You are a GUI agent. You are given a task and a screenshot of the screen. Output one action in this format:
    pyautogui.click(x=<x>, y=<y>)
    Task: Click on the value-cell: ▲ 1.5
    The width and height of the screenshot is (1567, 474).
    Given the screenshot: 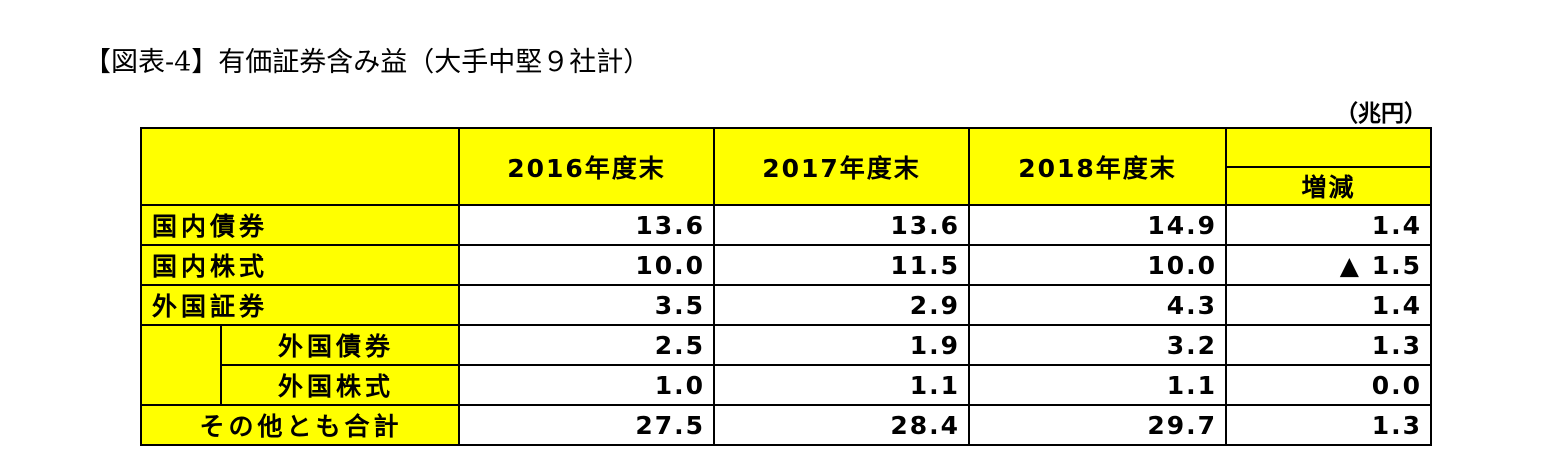 What is the action you would take?
    pyautogui.click(x=1328, y=265)
    